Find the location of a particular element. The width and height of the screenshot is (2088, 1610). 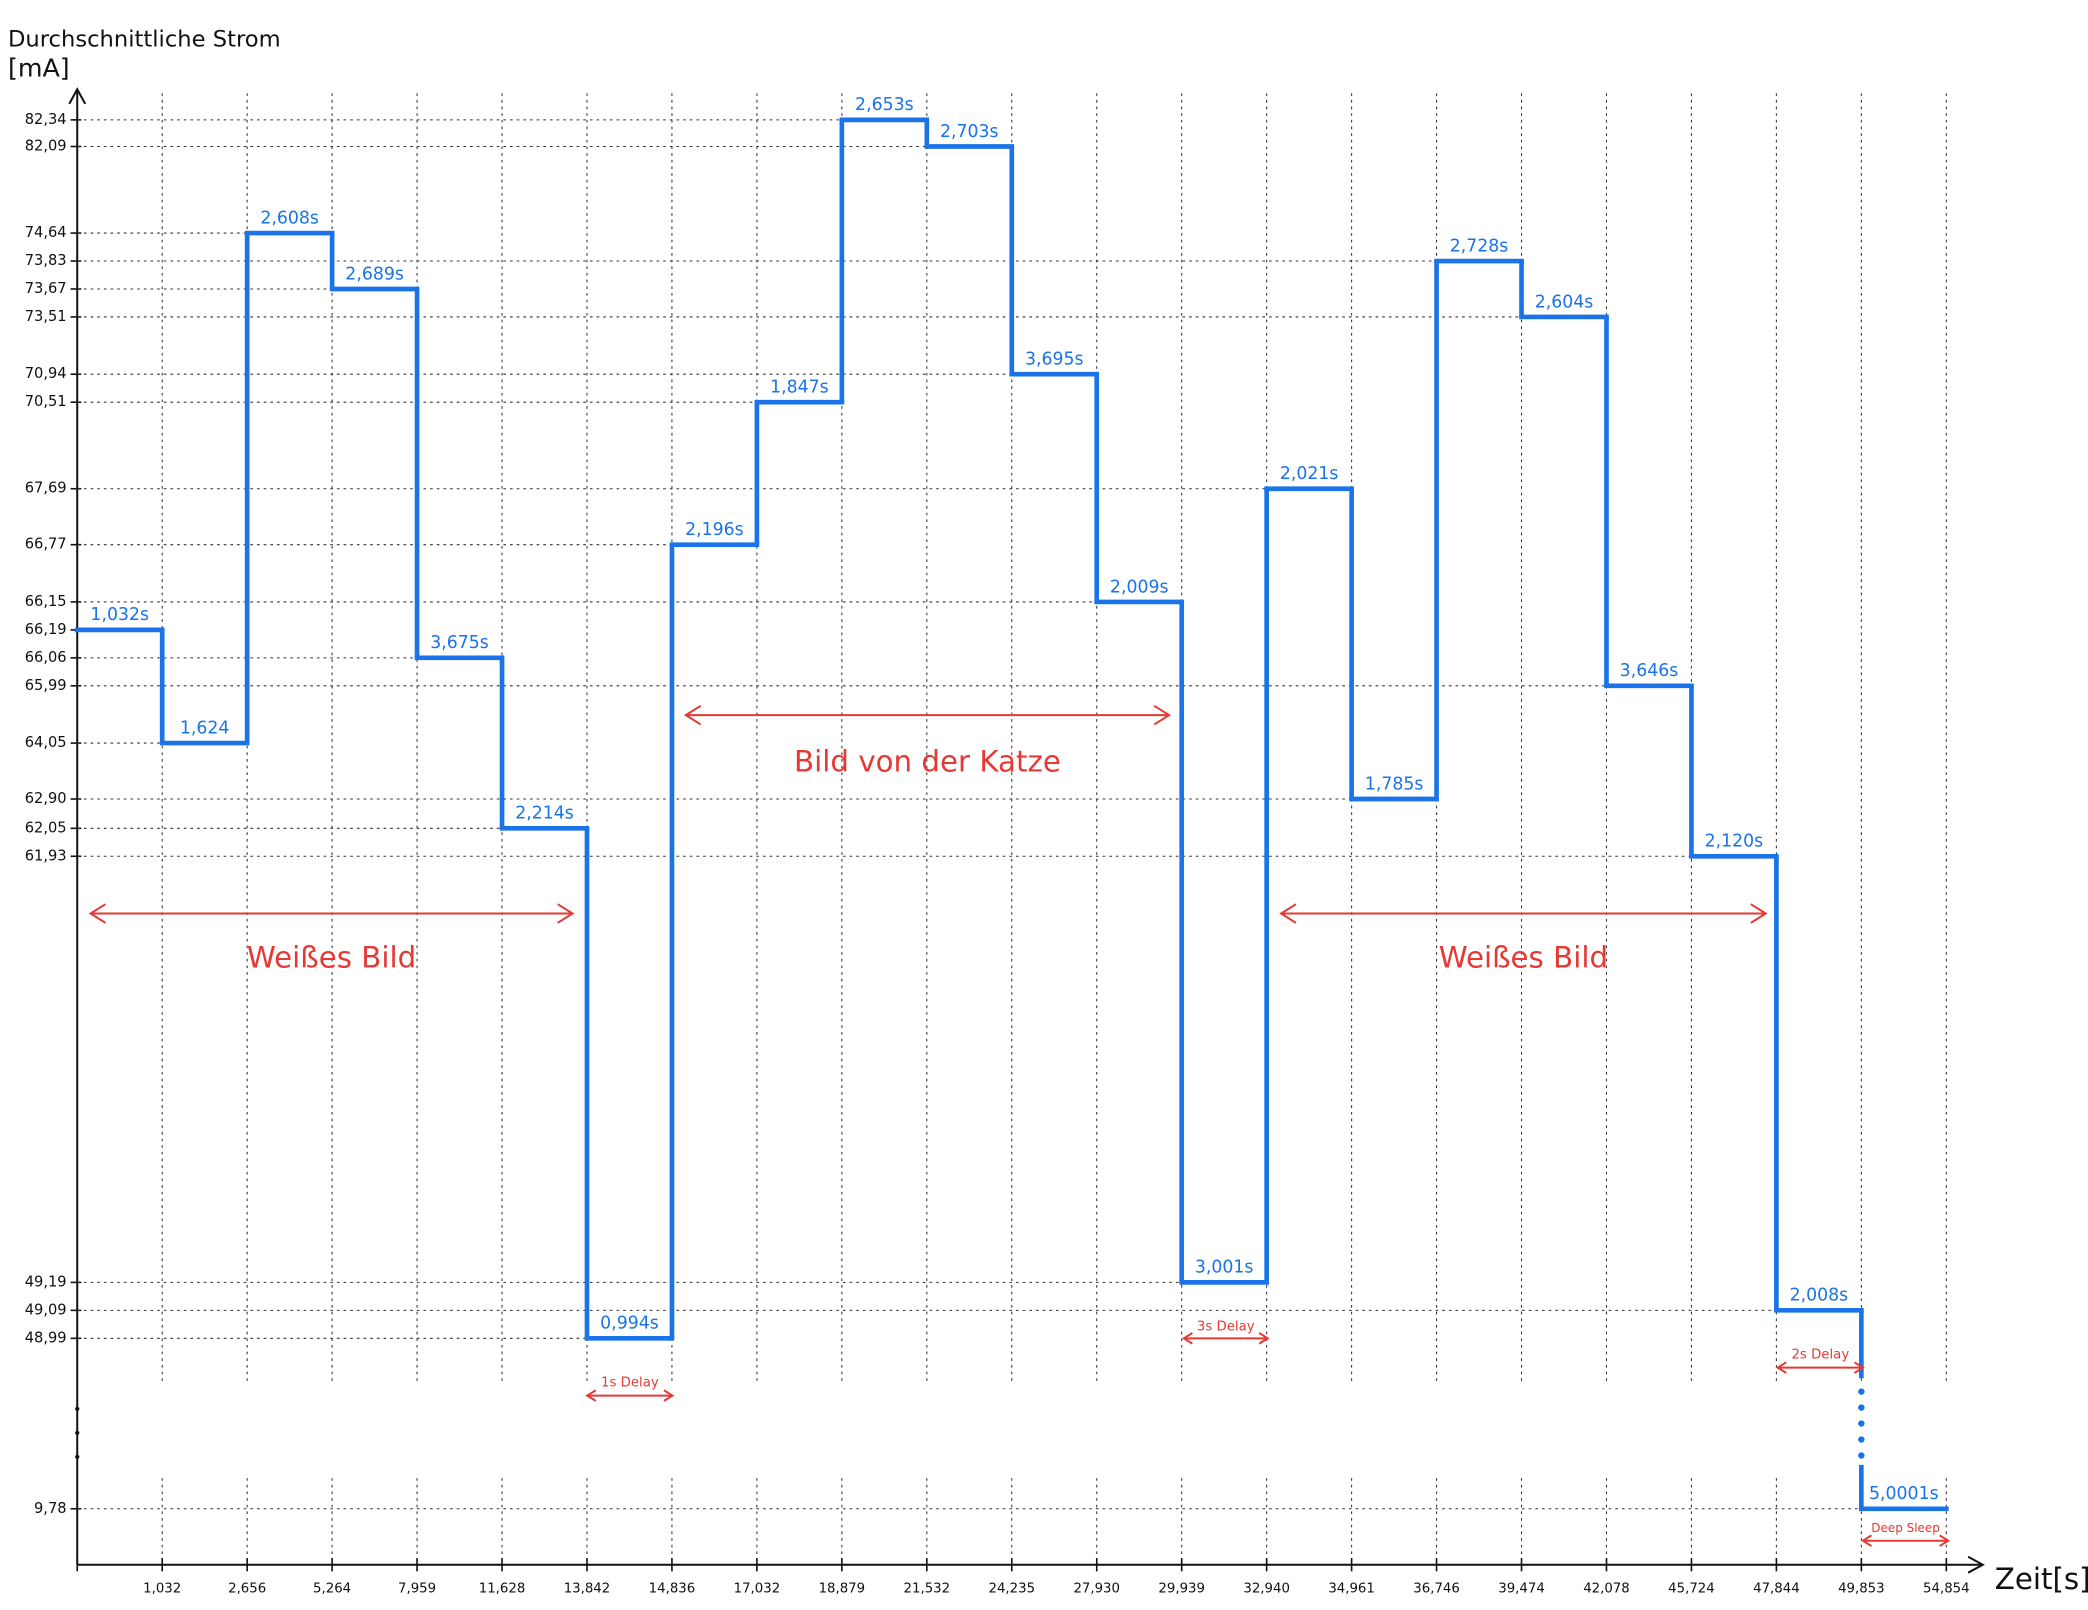

y-tick-label: 9,78 is located at coordinates (50, 1508).